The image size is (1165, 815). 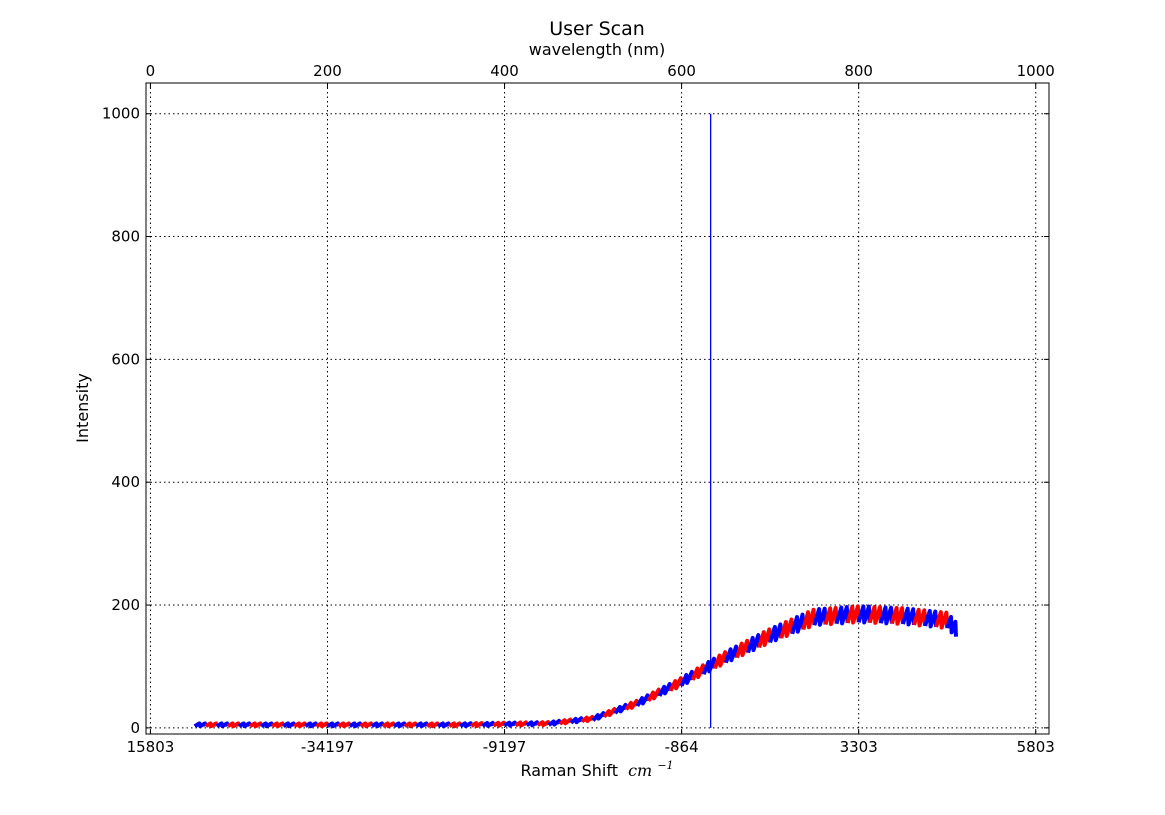 I want to click on bottom-x-tick-label: 3303, so click(x=859, y=747).